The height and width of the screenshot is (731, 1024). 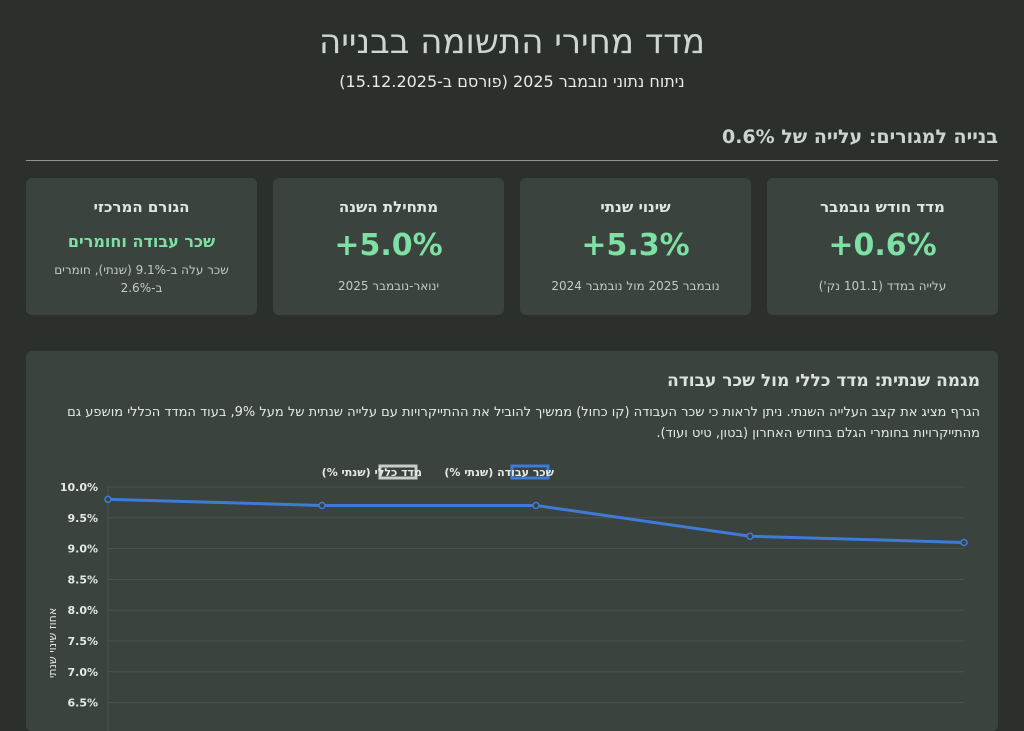 I want to click on kpi-note: שכר עלה ב-9.1% (שנתי), חומרים ב-2.6%, so click(x=141, y=279).